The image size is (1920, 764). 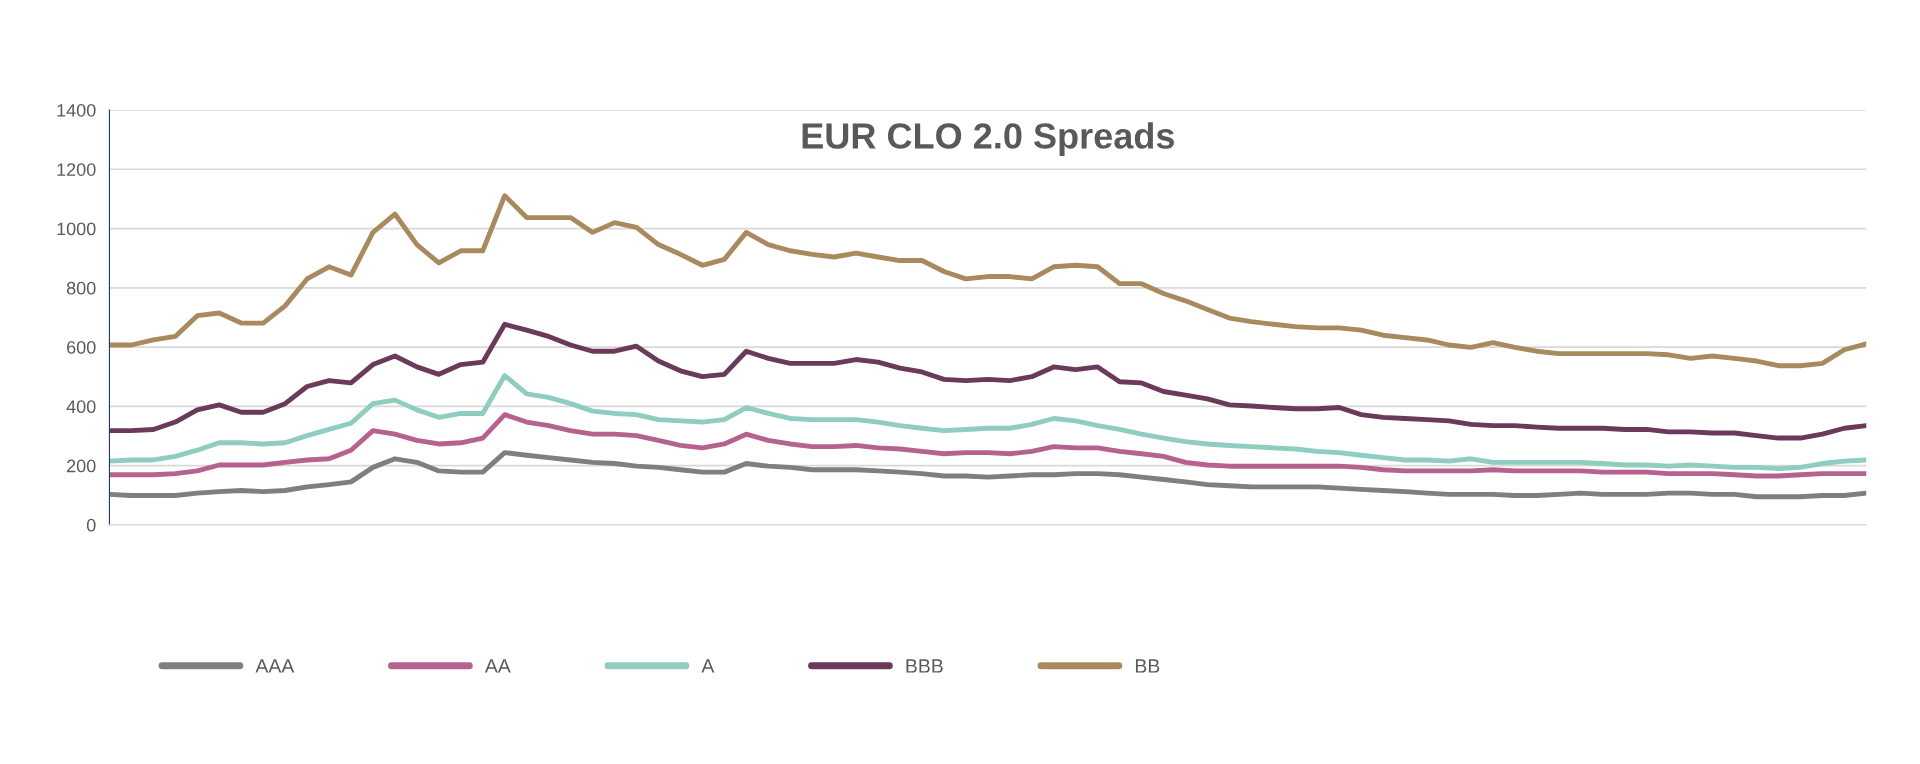 What do you see at coordinates (81, 347) in the screenshot?
I see `y-tick-label: 600` at bounding box center [81, 347].